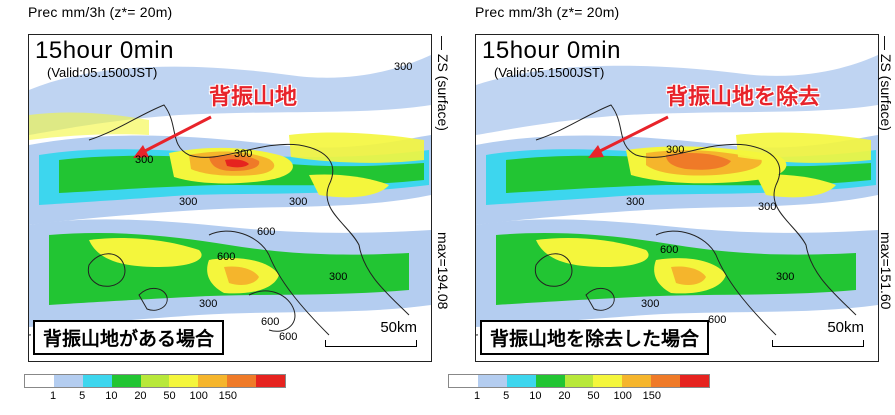 Image resolution: width=895 pixels, height=415 pixels. I want to click on max-value-label: max=194.08, so click(443, 271).